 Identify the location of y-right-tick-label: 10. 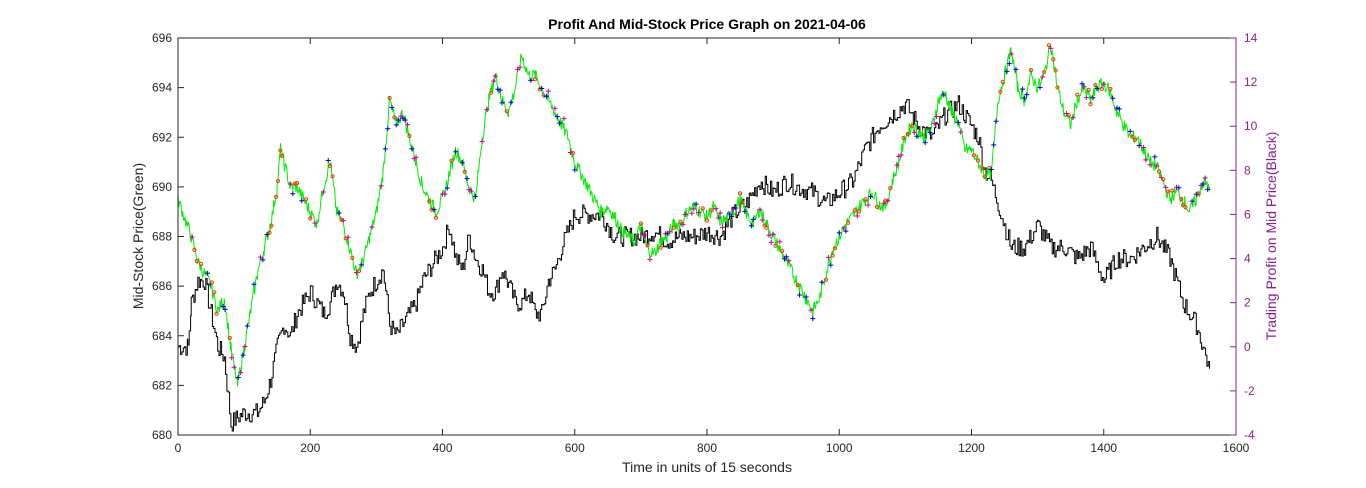
(1251, 126).